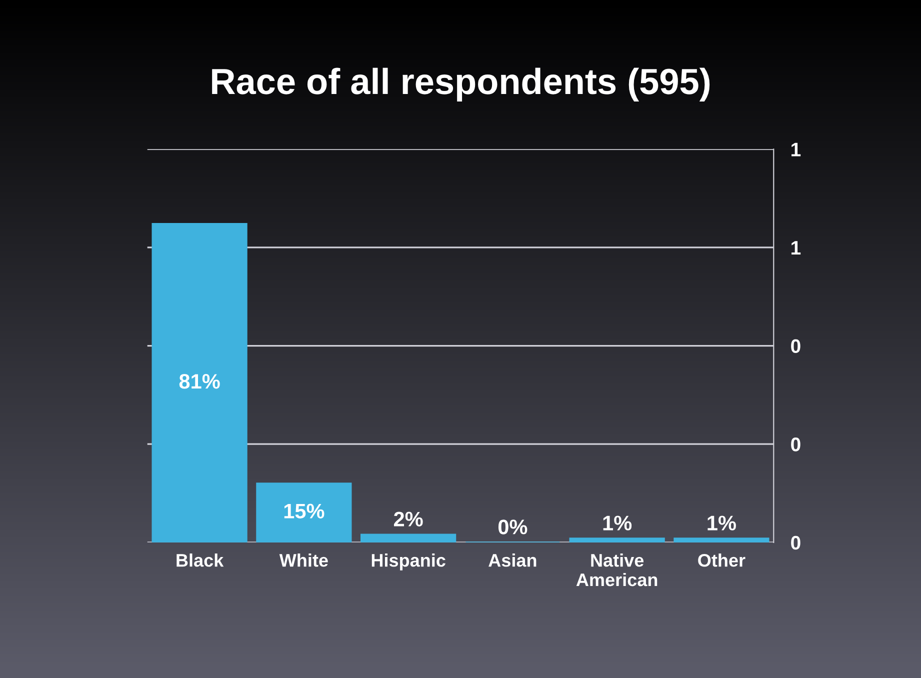 This screenshot has height=678, width=921. Describe the element at coordinates (513, 527) in the screenshot. I see `data-label: 0%` at that location.